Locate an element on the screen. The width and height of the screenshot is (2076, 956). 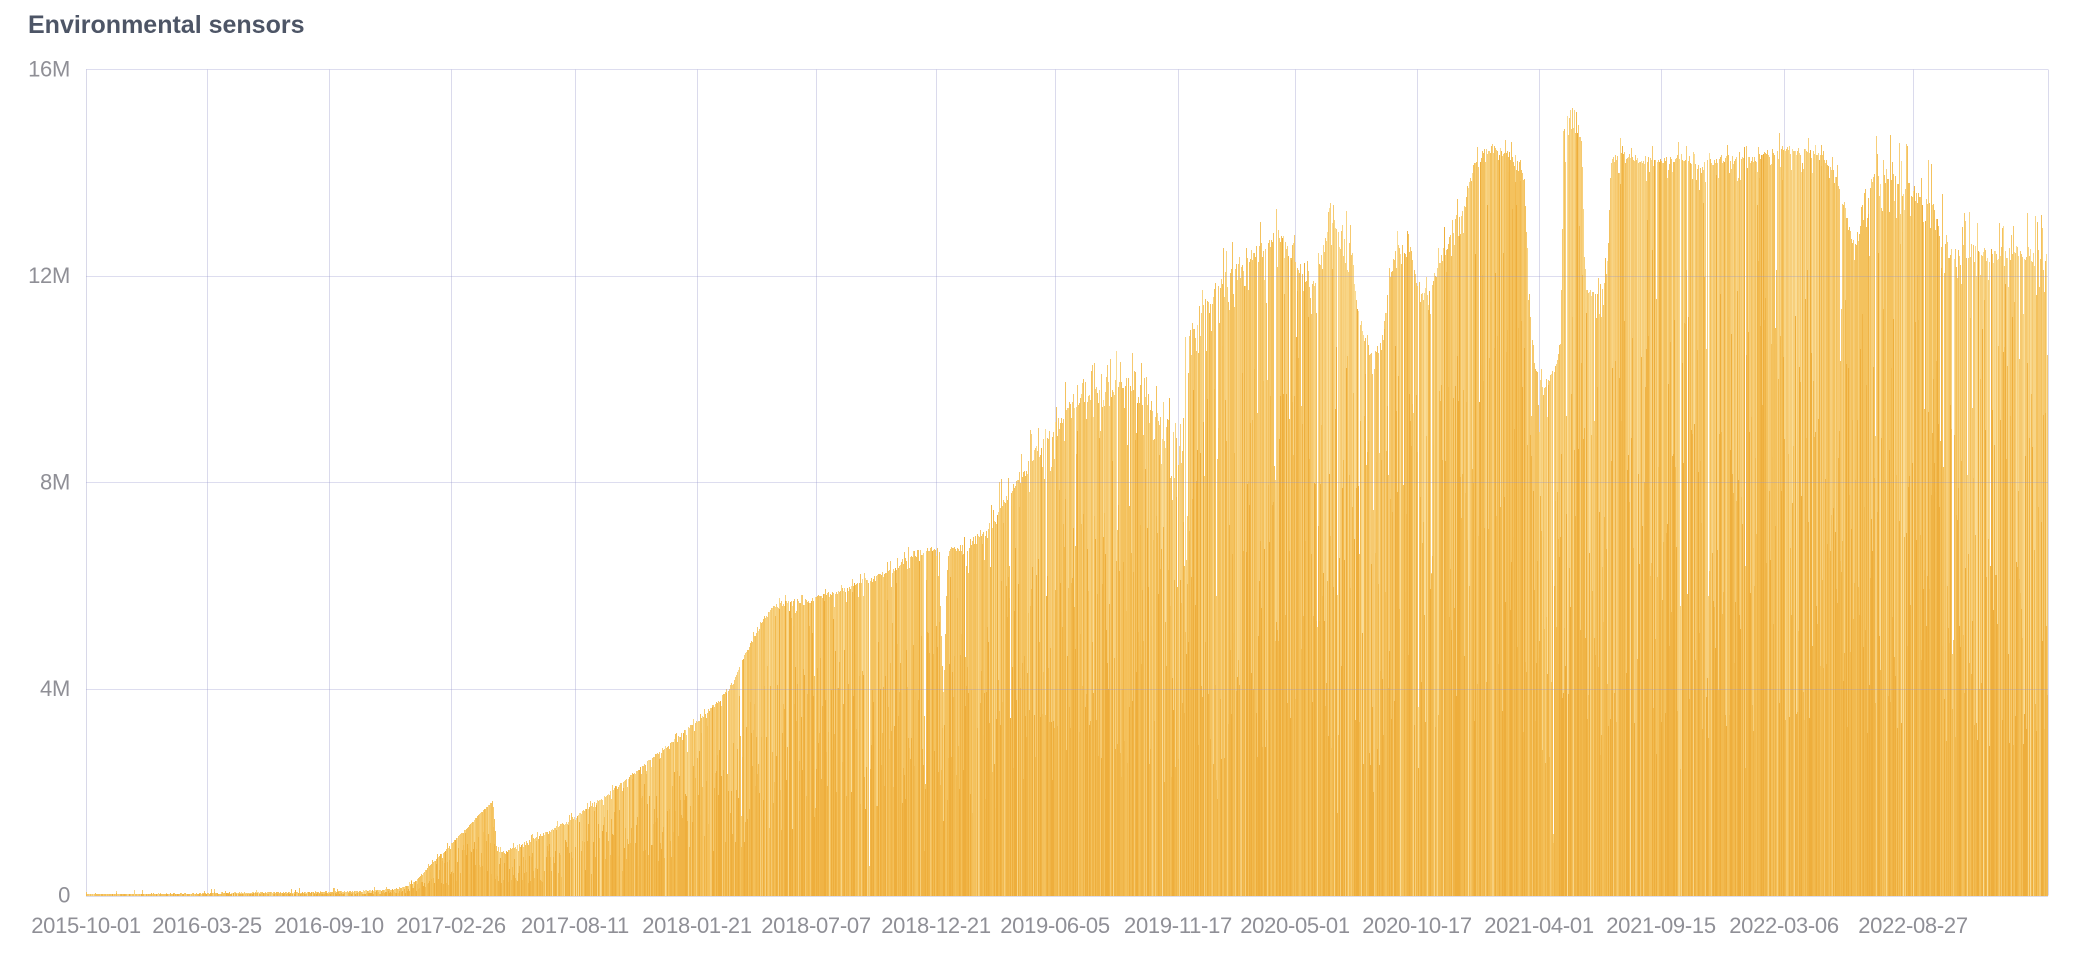
svg-text: 2018-01-21 is located at coordinates (697, 925).